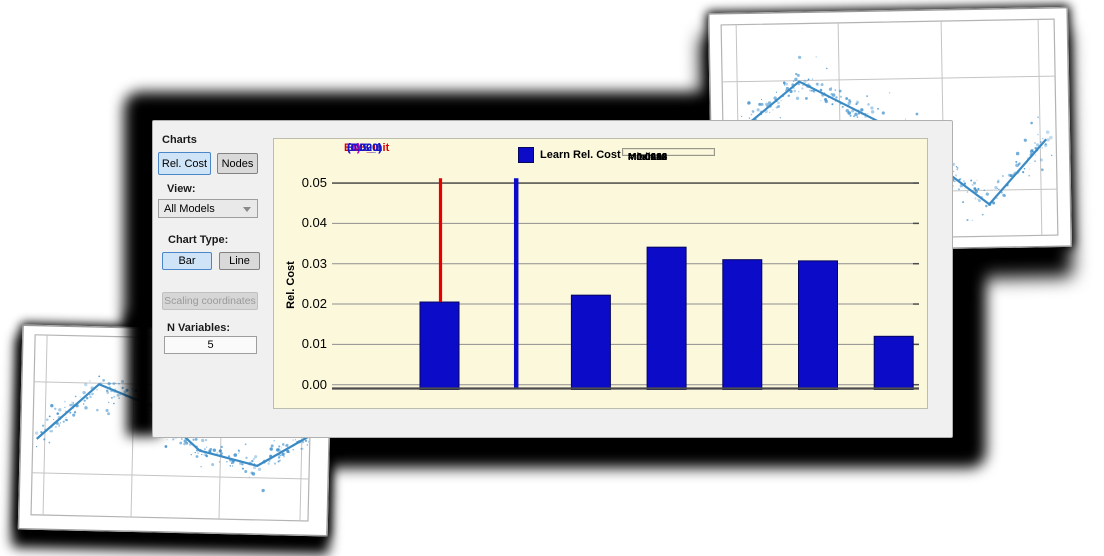  I want to click on chart-title-part: ENS_Init, so click(367, 148).